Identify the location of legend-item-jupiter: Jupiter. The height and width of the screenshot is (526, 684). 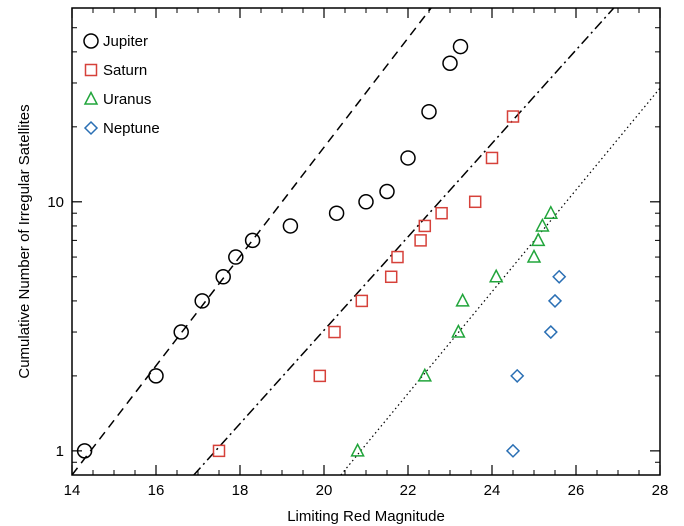
(115, 41).